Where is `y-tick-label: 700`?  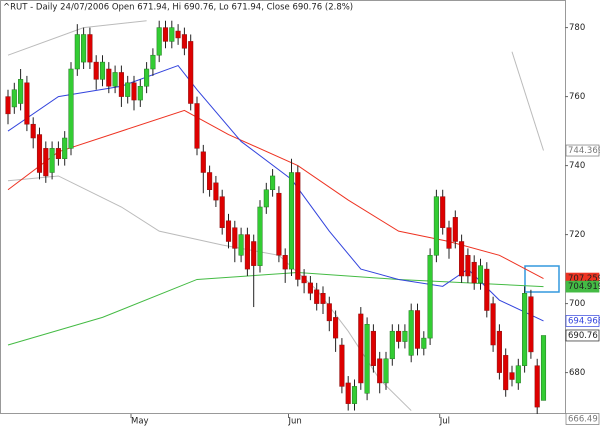
y-tick-label: 700 is located at coordinates (577, 304).